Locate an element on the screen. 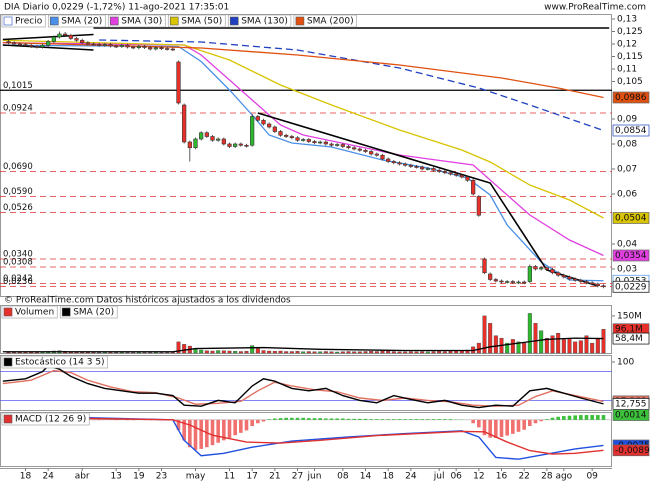 The image size is (650, 483). x-tick-label: abr is located at coordinates (82, 477).